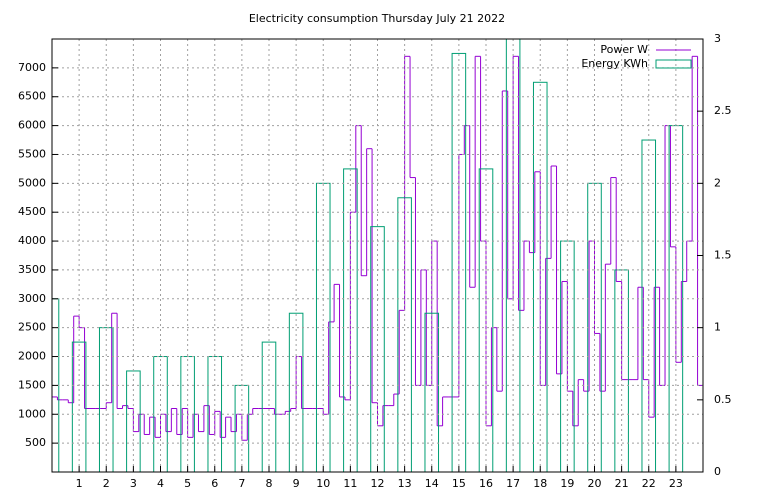 This screenshot has width=768, height=500. What do you see at coordinates (723, 255) in the screenshot?
I see `y2-tick-label: 1.5` at bounding box center [723, 255].